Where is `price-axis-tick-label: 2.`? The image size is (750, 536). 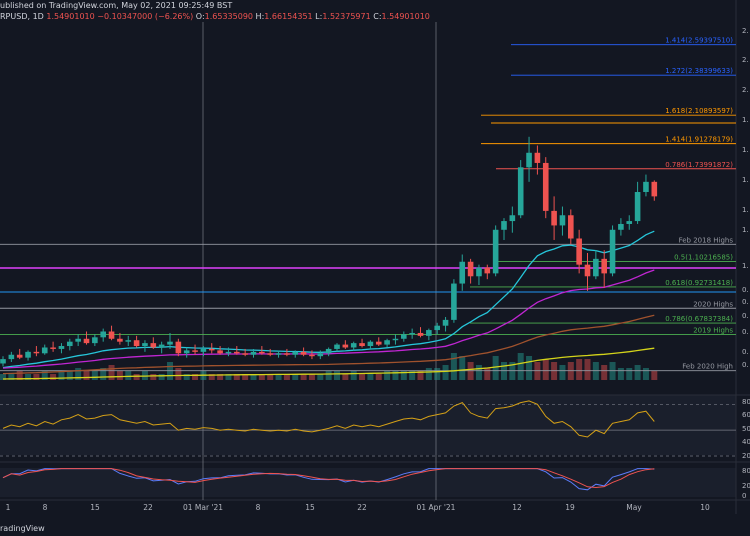 price-axis-tick-label: 2. is located at coordinates (745, 31).